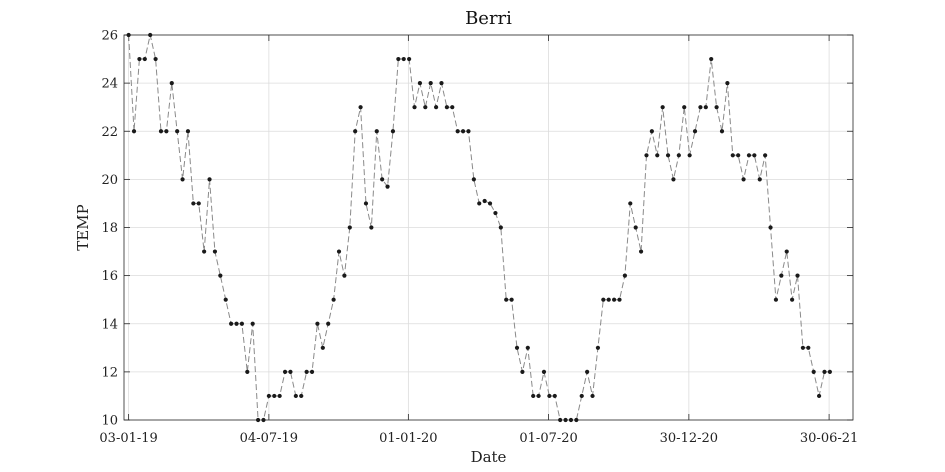 The image size is (945, 472). What do you see at coordinates (109, 276) in the screenshot?
I see `y-tick-label: 16` at bounding box center [109, 276].